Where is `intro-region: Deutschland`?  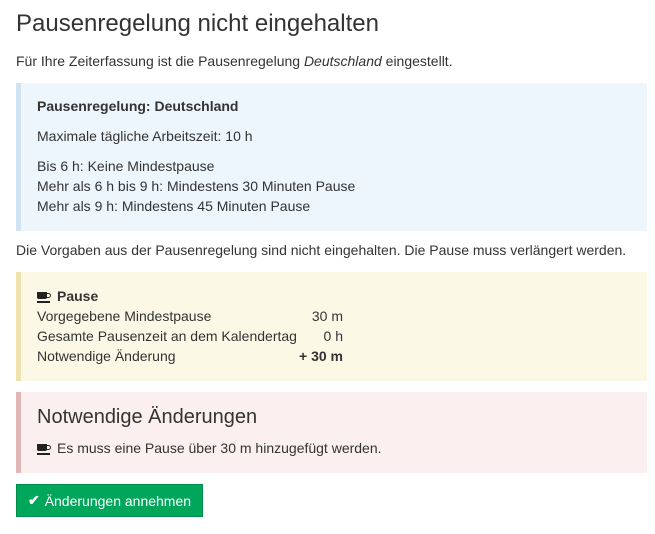
intro-region: Deutschland is located at coordinates (342, 61).